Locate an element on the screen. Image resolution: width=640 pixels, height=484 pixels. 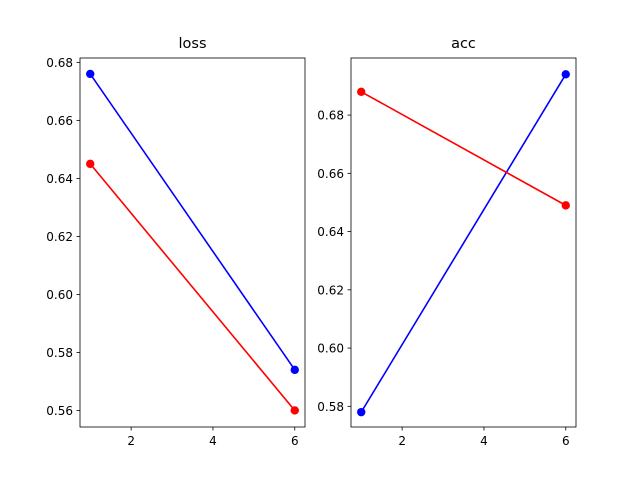
y-tick-label: 0.56 is located at coordinates (59, 411).